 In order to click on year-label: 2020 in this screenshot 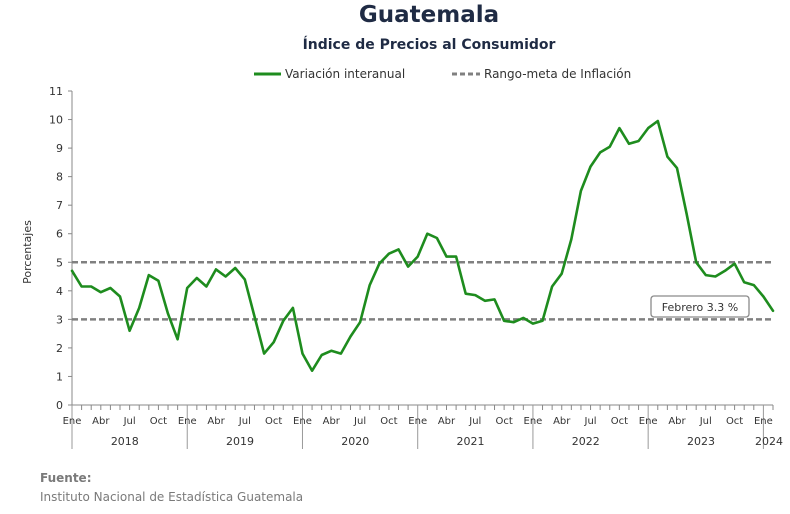, I will do `click(355, 441)`.